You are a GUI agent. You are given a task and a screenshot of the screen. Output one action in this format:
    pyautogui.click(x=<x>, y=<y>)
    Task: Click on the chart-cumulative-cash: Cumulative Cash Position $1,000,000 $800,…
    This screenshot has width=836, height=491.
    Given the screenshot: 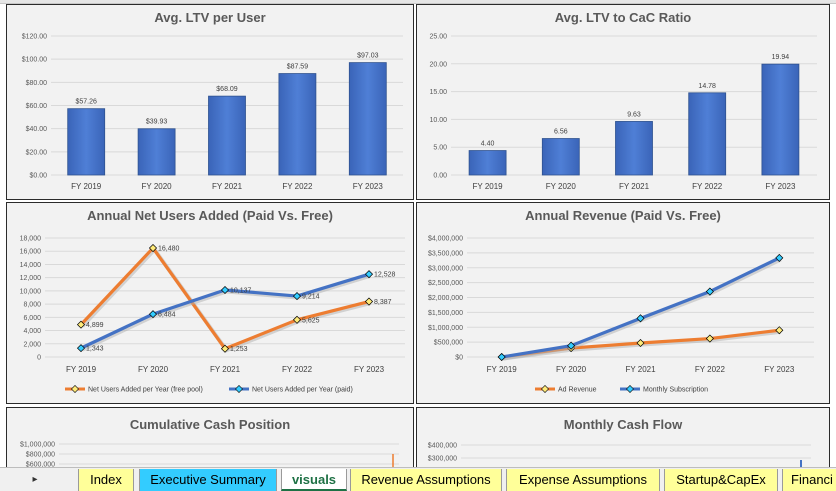 What is the action you would take?
    pyautogui.click(x=210, y=437)
    